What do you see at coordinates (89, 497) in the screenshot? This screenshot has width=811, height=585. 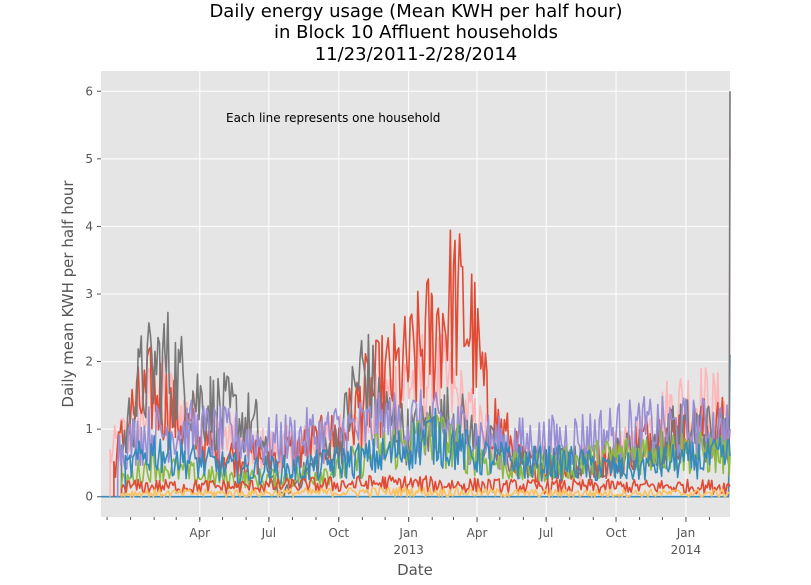 I see `y-tick-label: 0` at bounding box center [89, 497].